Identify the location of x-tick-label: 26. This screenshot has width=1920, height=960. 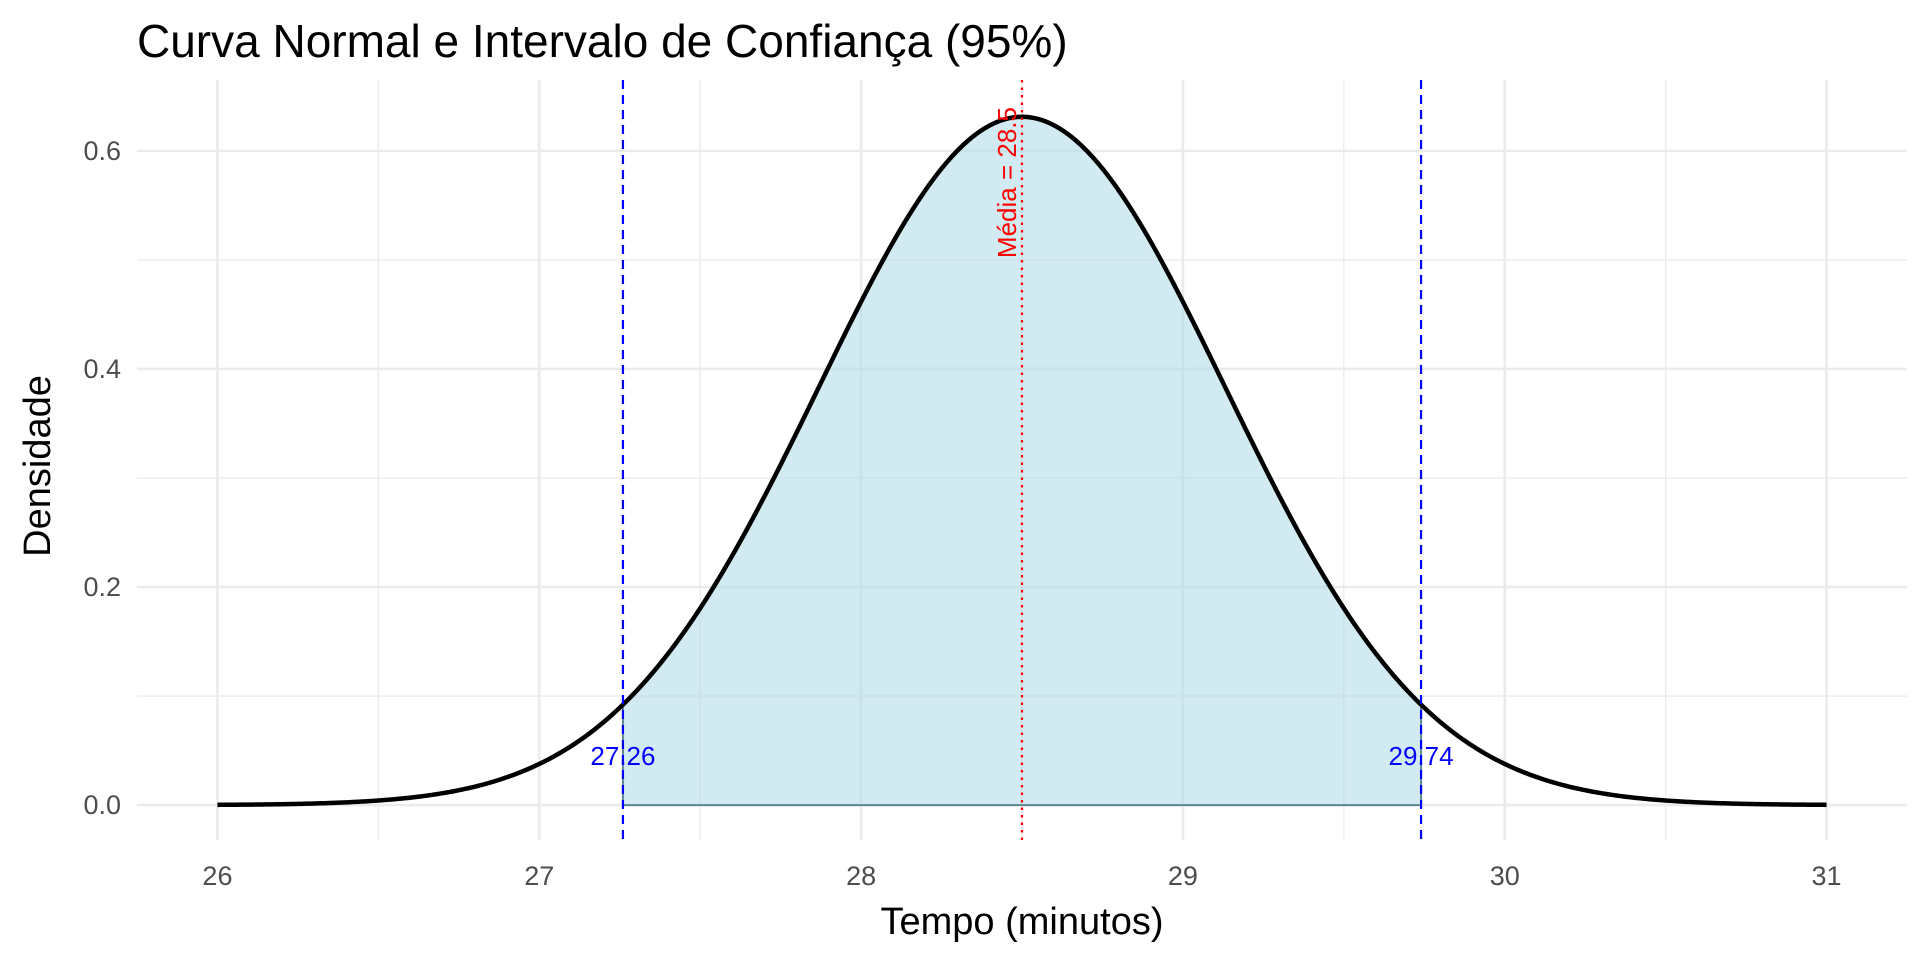
(217, 876).